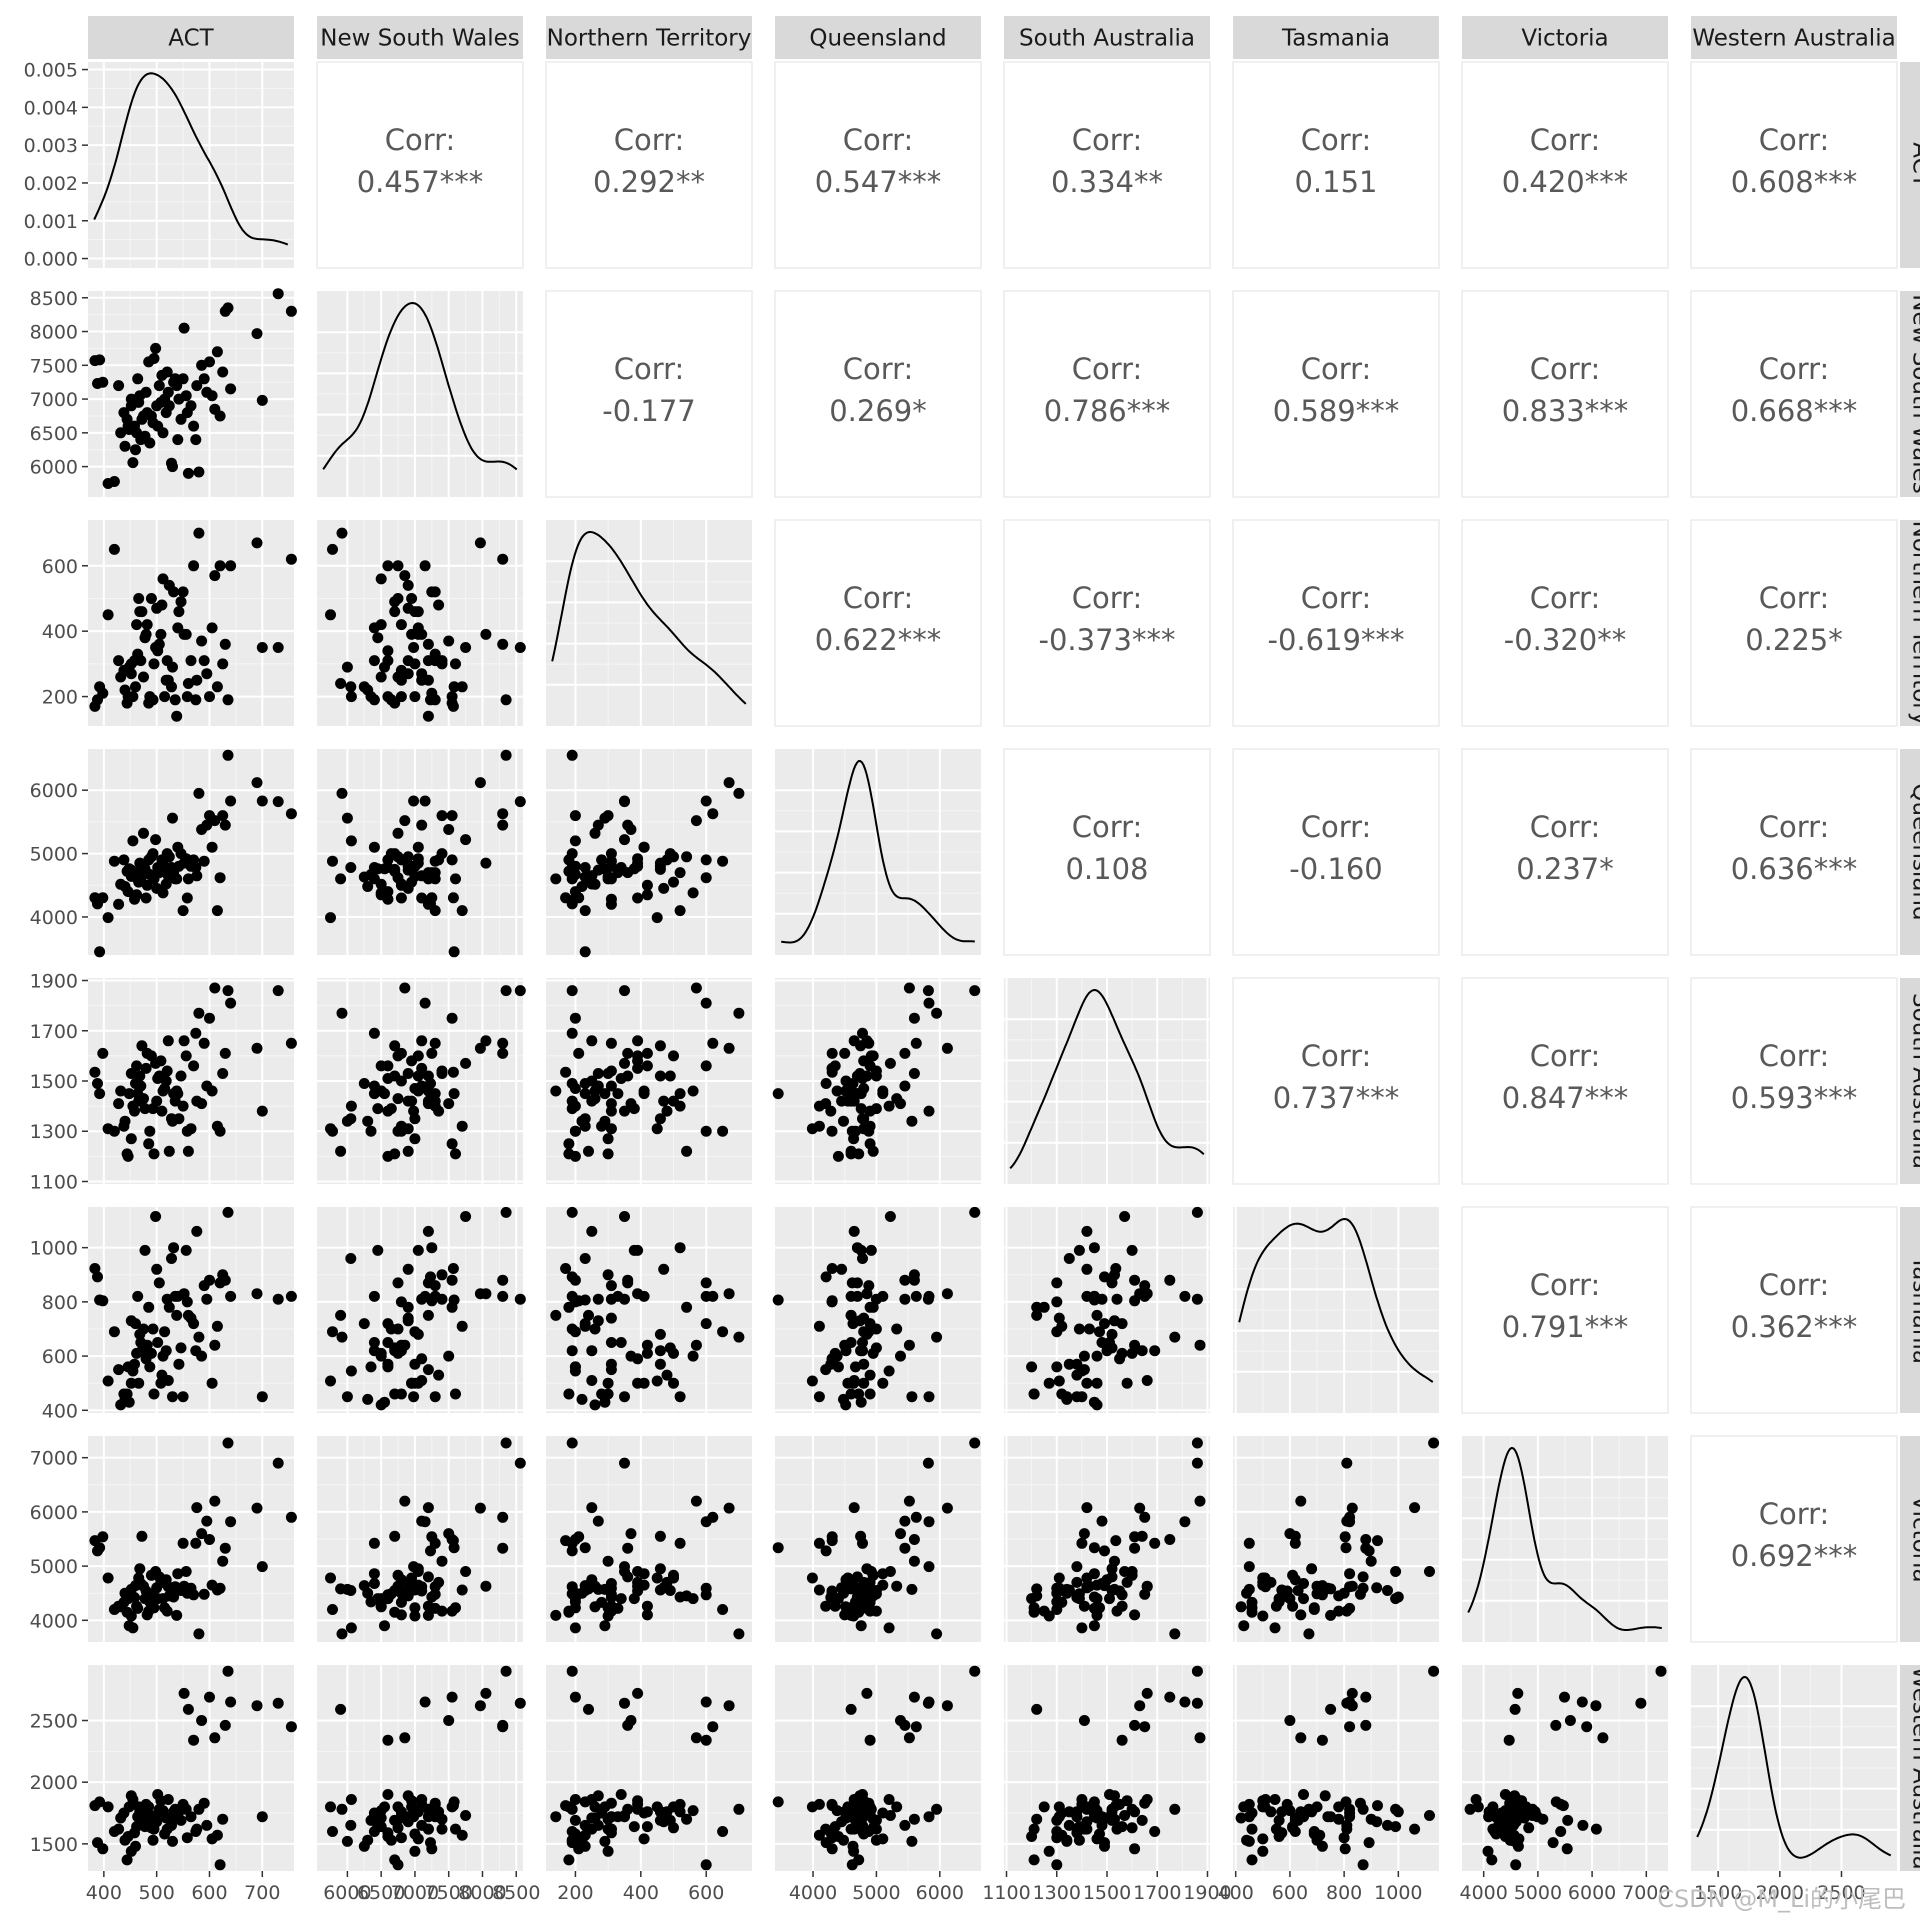 The width and height of the screenshot is (1920, 1920). What do you see at coordinates (1336, 394) in the screenshot?
I see `panel-new-south-wales-tasmania: Corr:0.589***` at bounding box center [1336, 394].